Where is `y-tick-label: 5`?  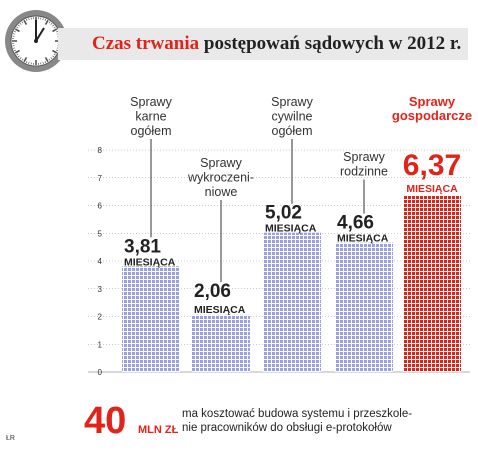
y-tick-label: 5 is located at coordinates (100, 233).